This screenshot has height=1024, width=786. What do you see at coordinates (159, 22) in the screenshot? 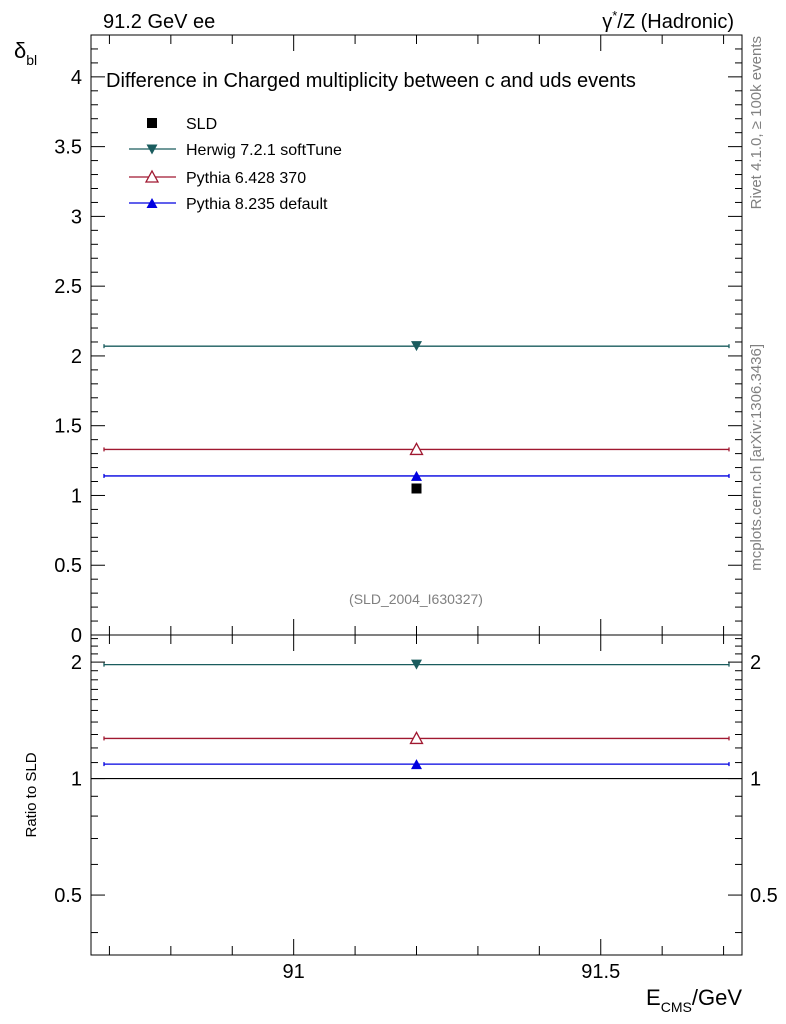
I see `header-left: 91.2 GeV ee` at bounding box center [159, 22].